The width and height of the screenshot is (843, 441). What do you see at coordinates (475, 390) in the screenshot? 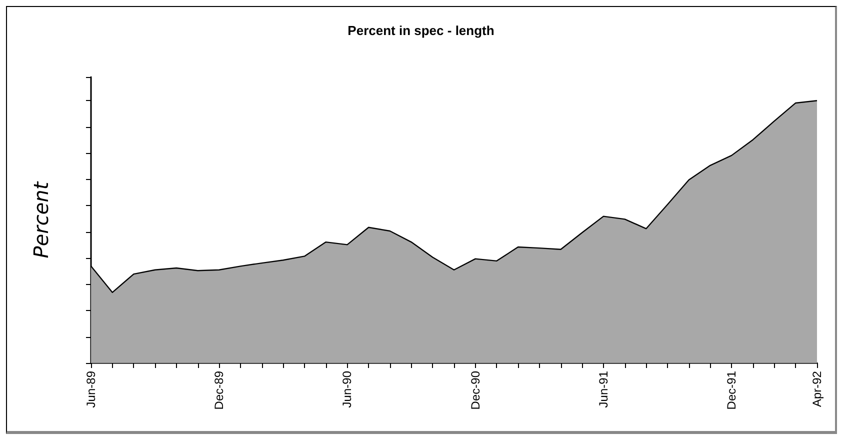
I see `x-tick-label: Dec-90` at bounding box center [475, 390].